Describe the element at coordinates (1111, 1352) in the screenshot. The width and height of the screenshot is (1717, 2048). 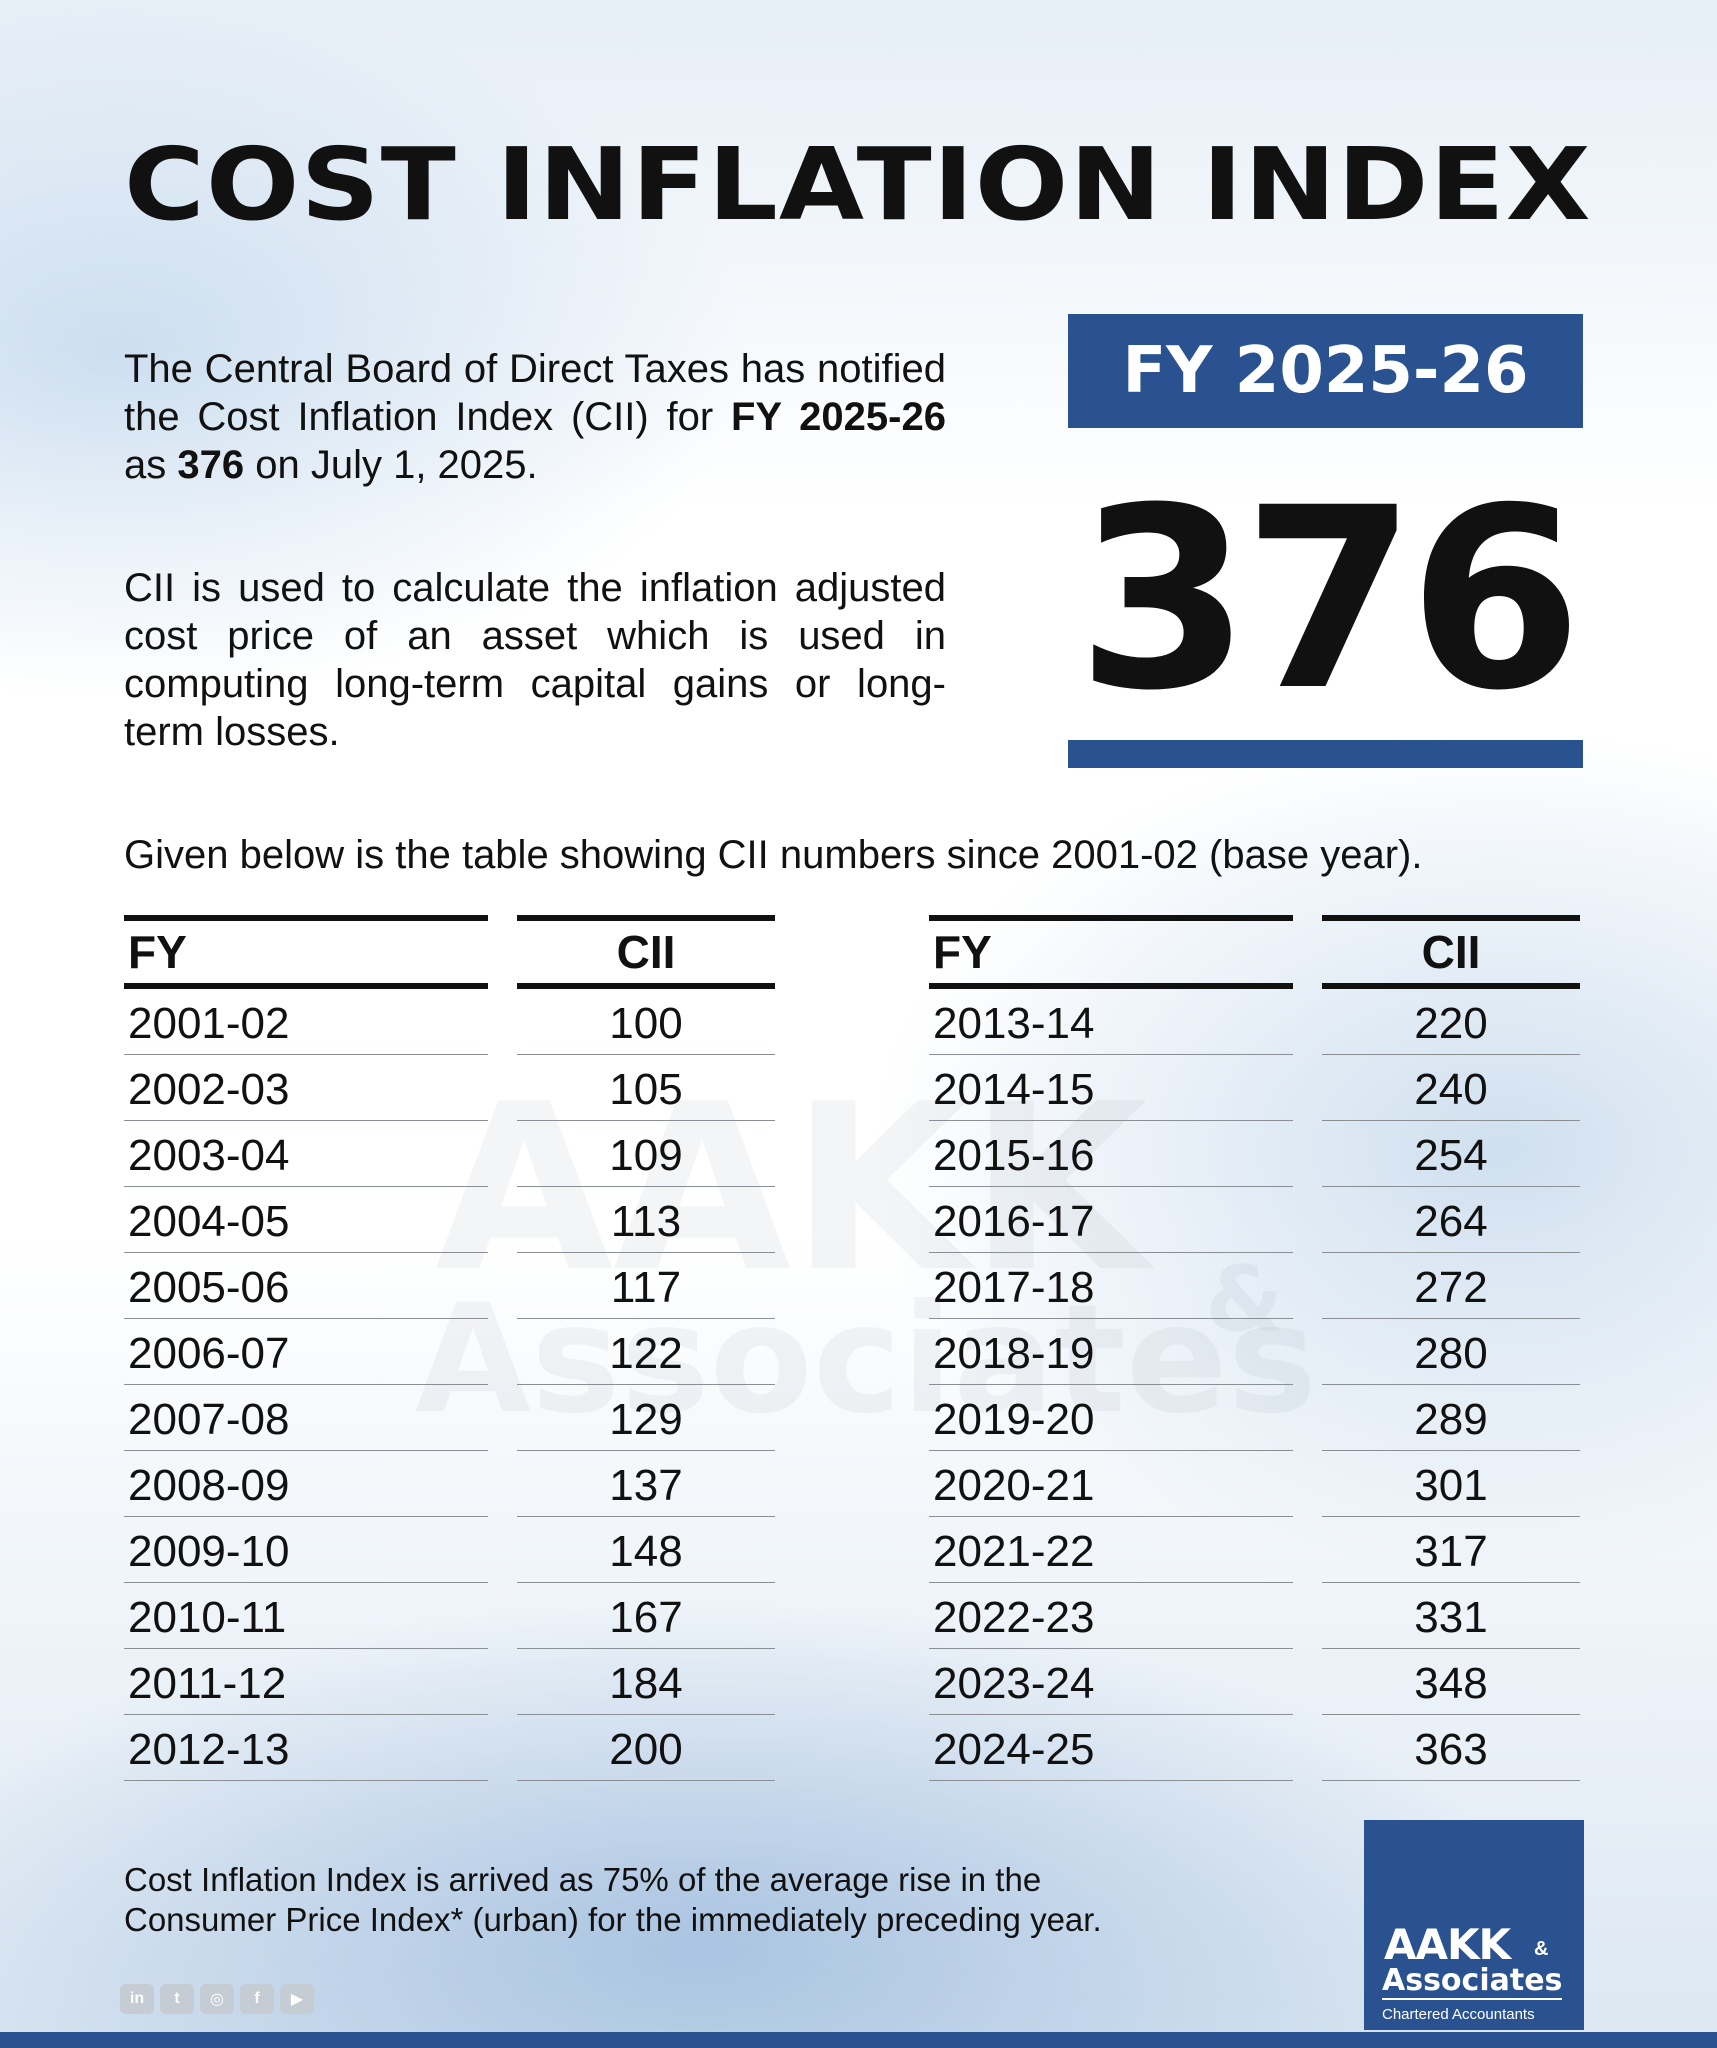
I see `table-cell-fy: 2018-19` at that location.